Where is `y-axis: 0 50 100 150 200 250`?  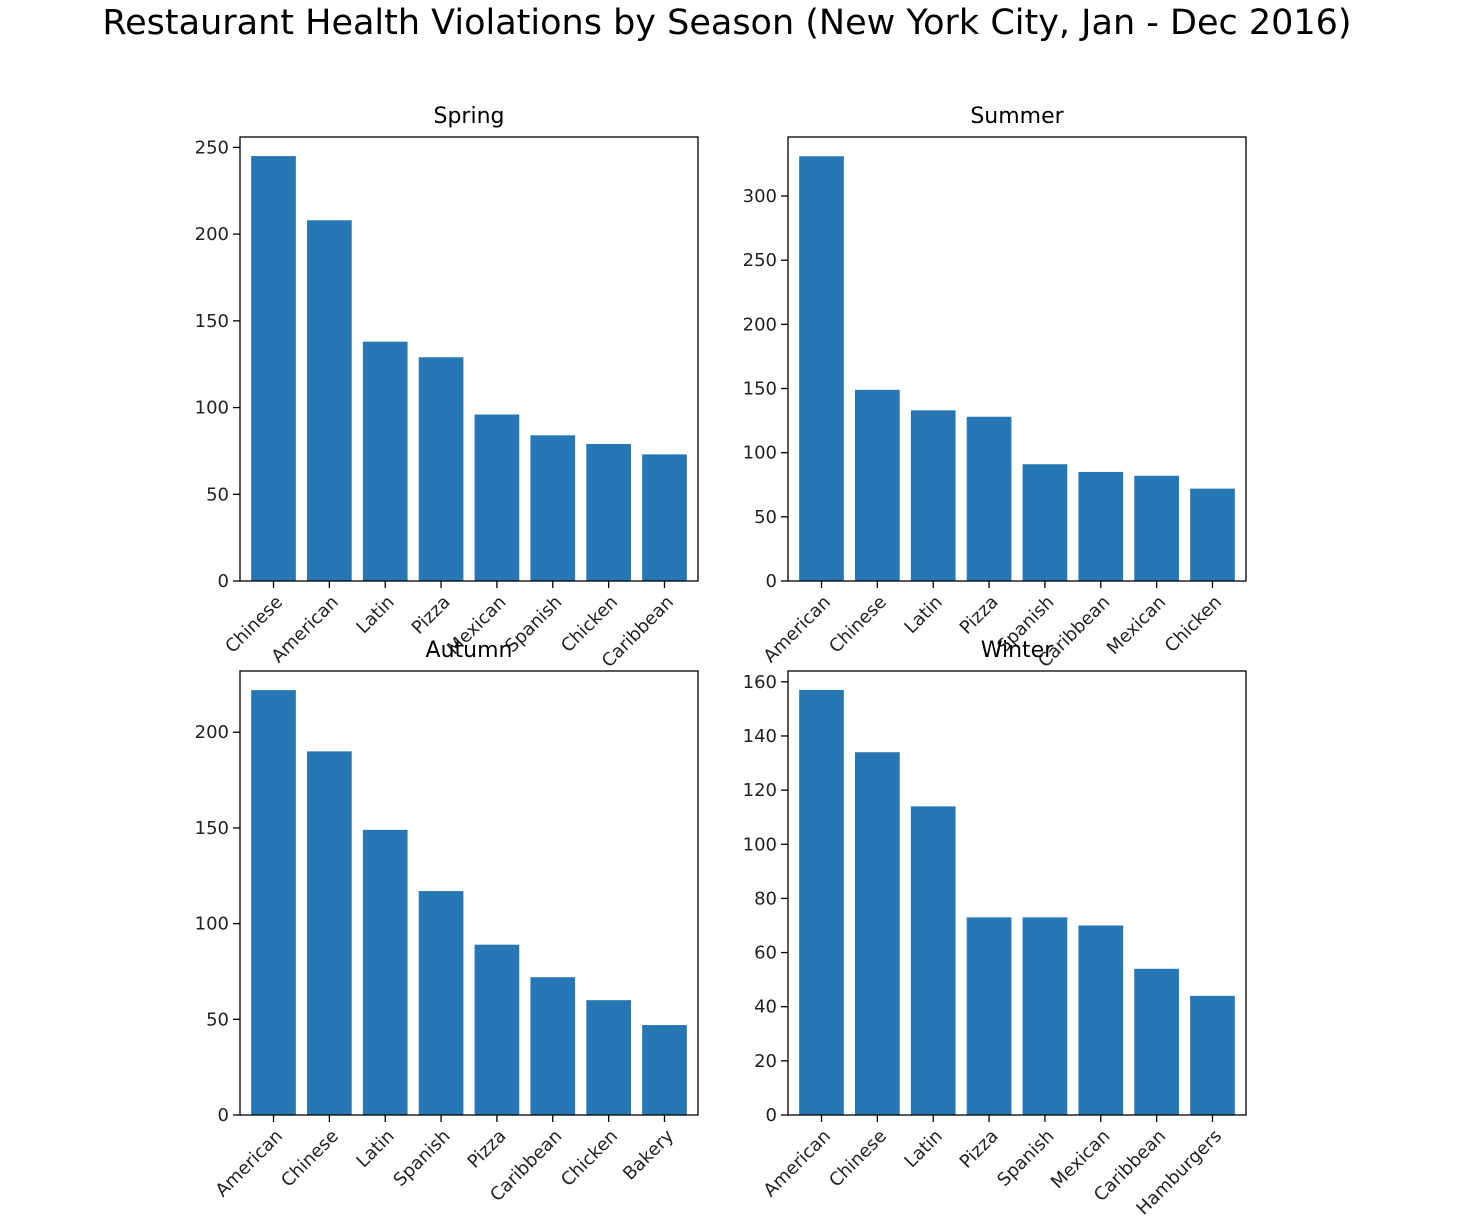
y-axis: 0 50 100 150 200 250 is located at coordinates (217, 364).